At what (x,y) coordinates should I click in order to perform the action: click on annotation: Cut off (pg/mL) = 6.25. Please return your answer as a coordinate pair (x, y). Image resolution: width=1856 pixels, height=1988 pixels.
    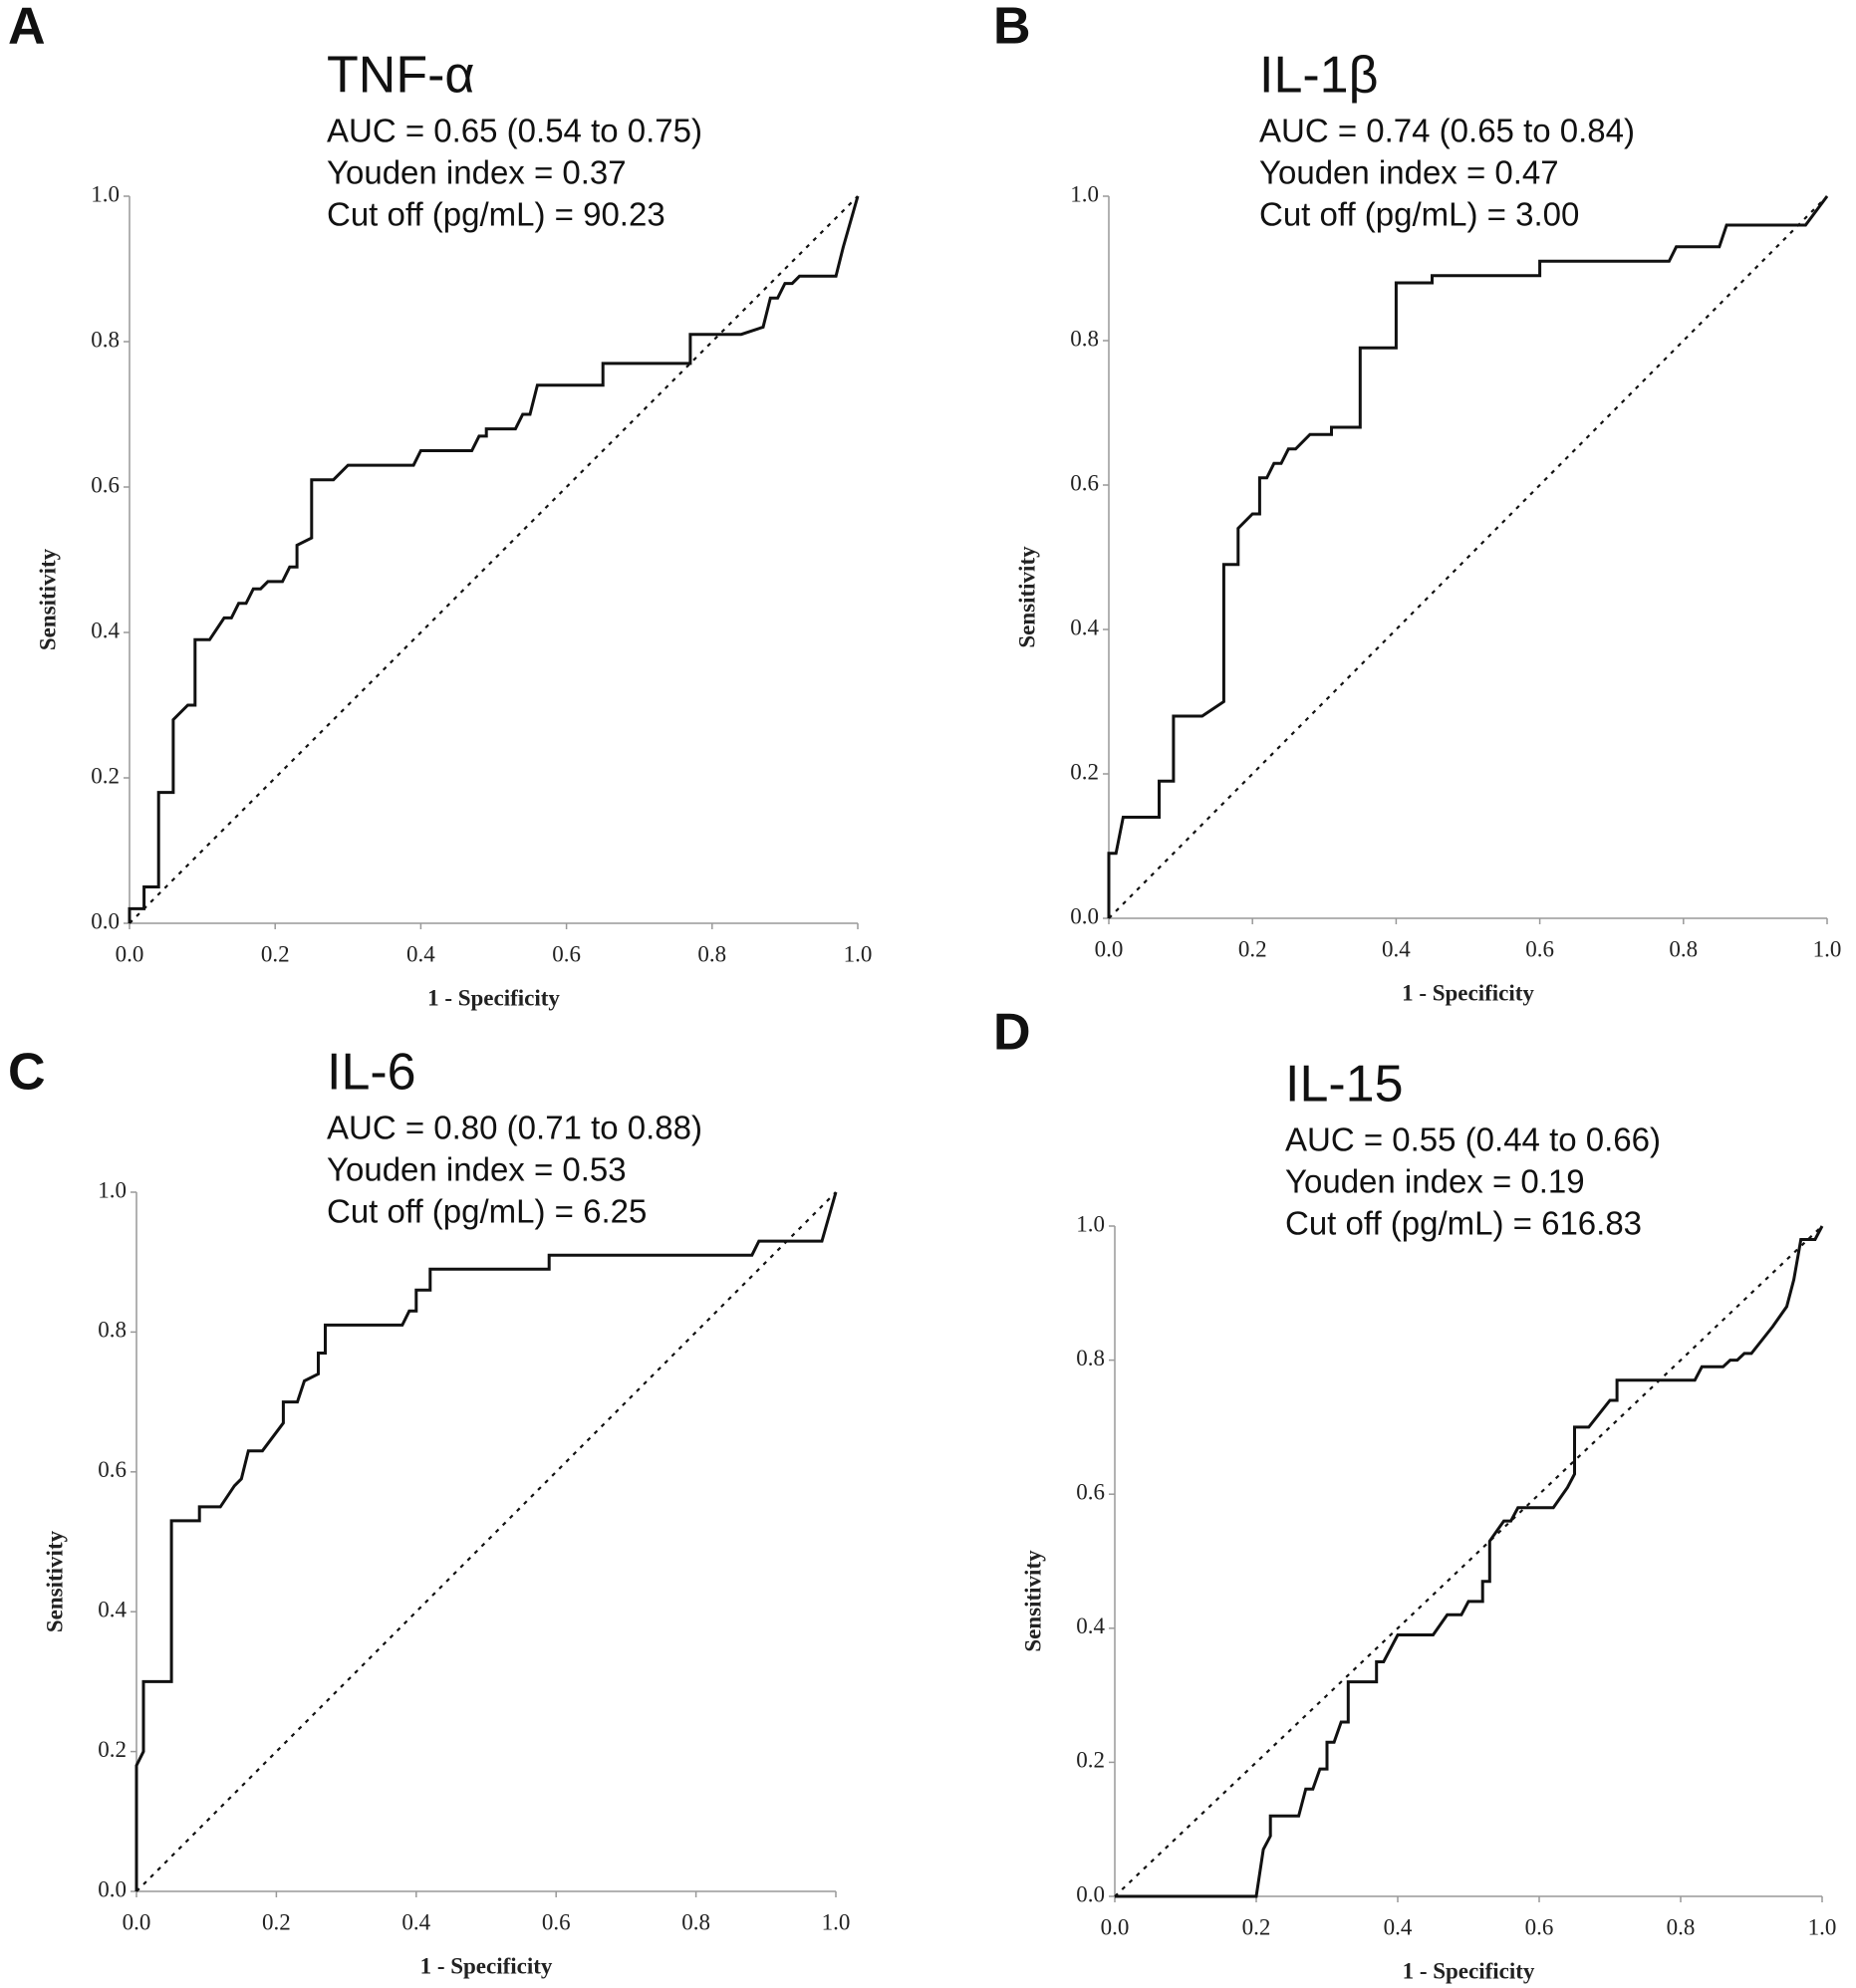
    Looking at the image, I should click on (487, 1211).